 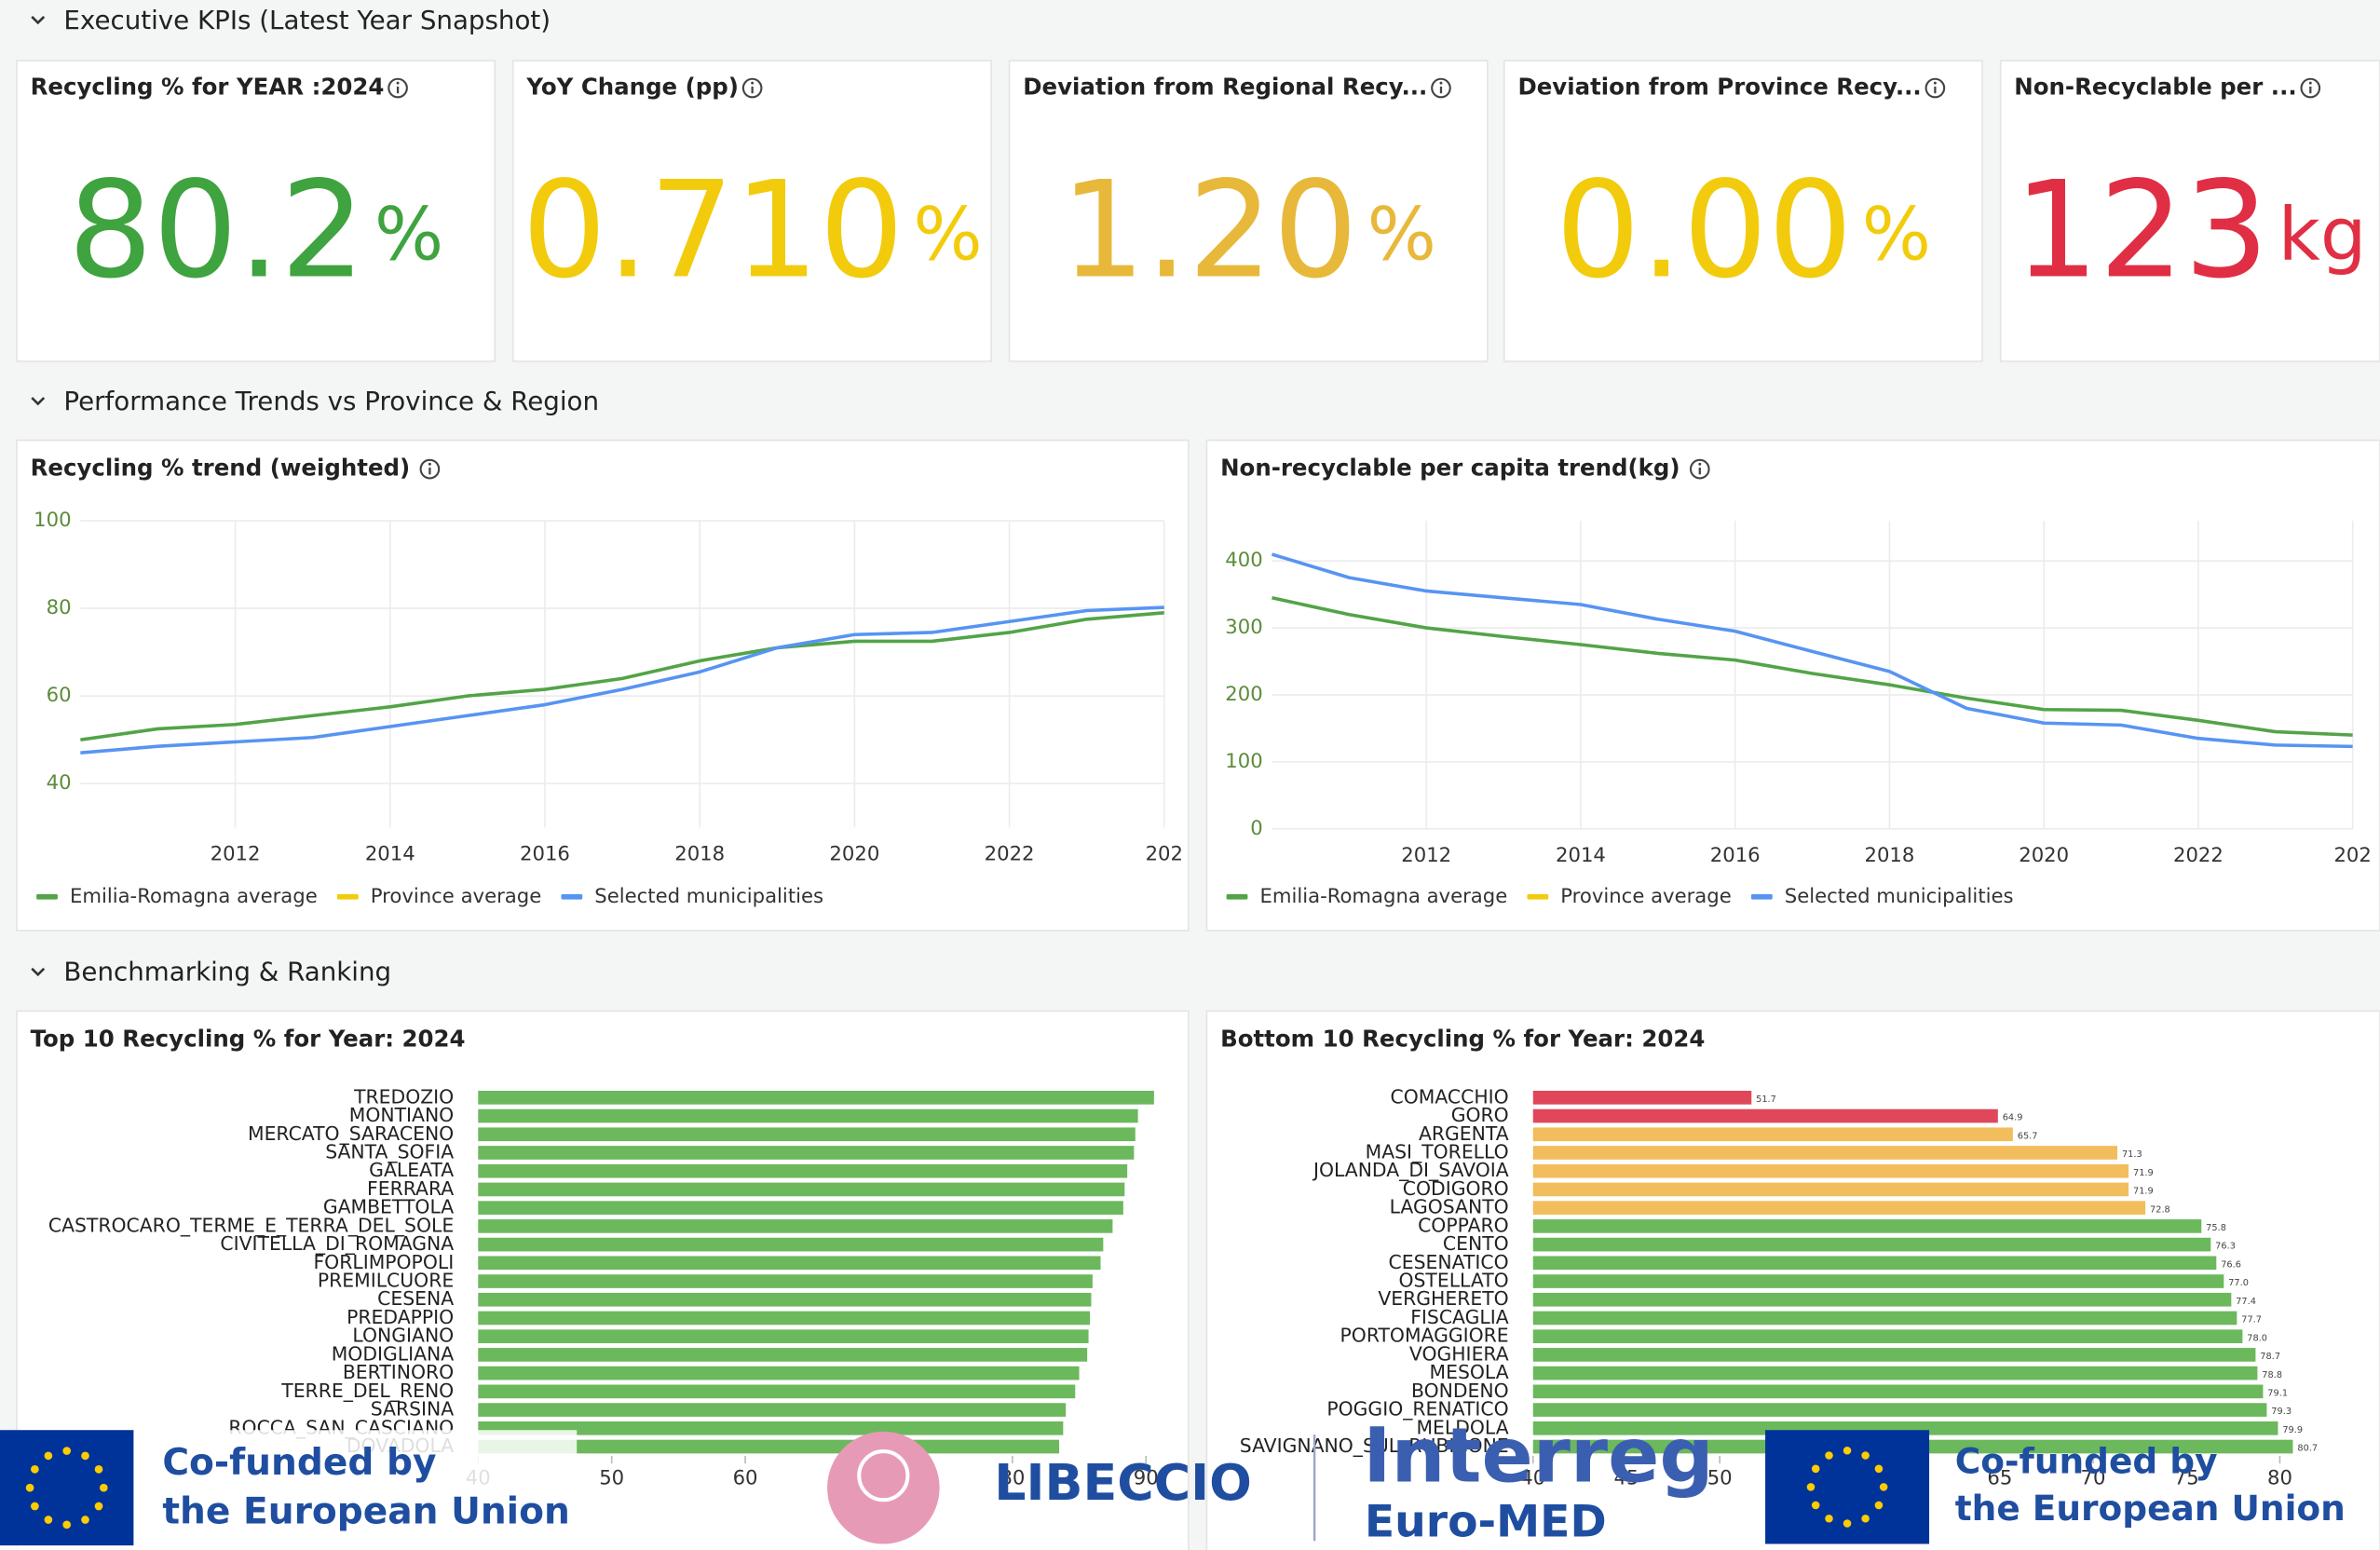 What do you see at coordinates (388, 1207) in the screenshot?
I see `category-label: GAMBETTOLA` at bounding box center [388, 1207].